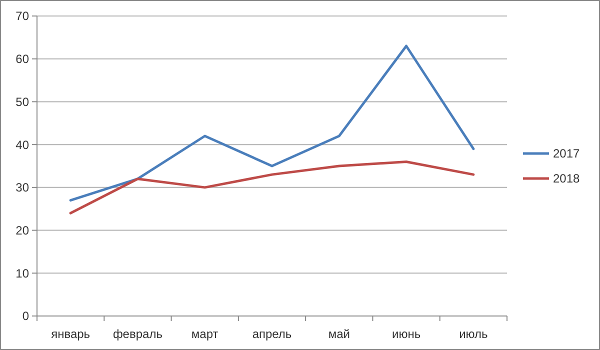 This screenshot has height=350, width=600. I want to click on legend-label: 2017, so click(566, 153).